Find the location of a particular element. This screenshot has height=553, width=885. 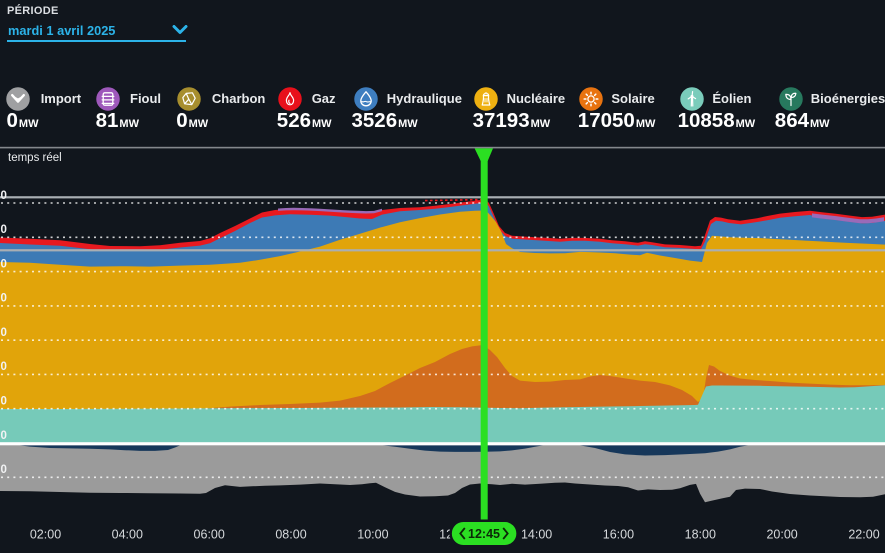

svg-text: 12:45 is located at coordinates (484, 534).